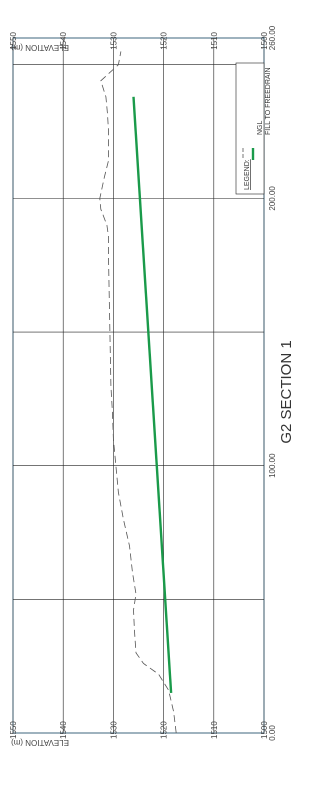 The image size is (325, 785). What do you see at coordinates (272, 465) in the screenshot?
I see `x-tick-label: 100.00` at bounding box center [272, 465].